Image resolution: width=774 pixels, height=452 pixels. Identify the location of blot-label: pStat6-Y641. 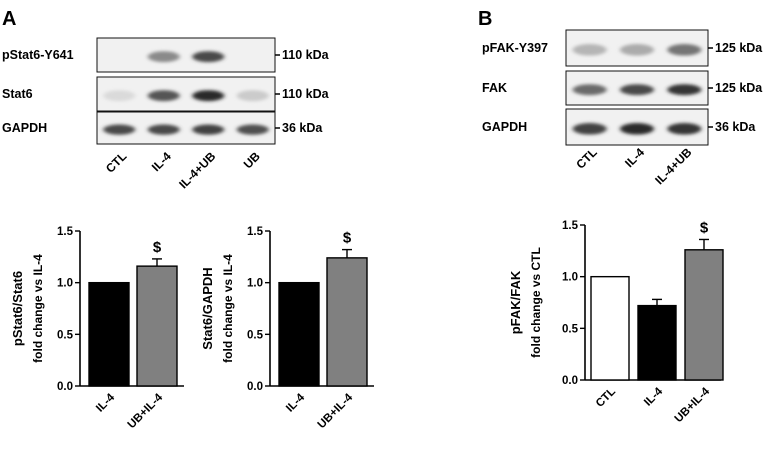
(38, 55).